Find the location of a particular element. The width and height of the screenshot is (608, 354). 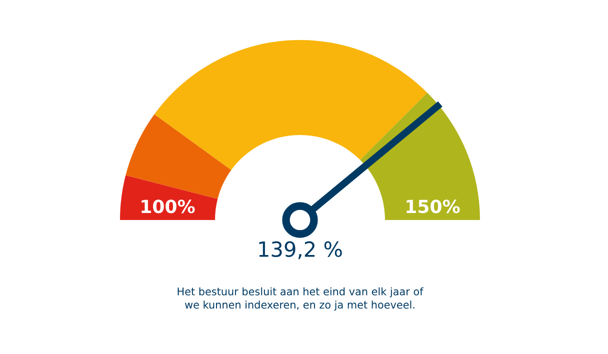

text: Het bestuur besluit aan het eind van elk jaar of we kunnen indexeren, en zo ja met hoeveel. is located at coordinates (301, 299).